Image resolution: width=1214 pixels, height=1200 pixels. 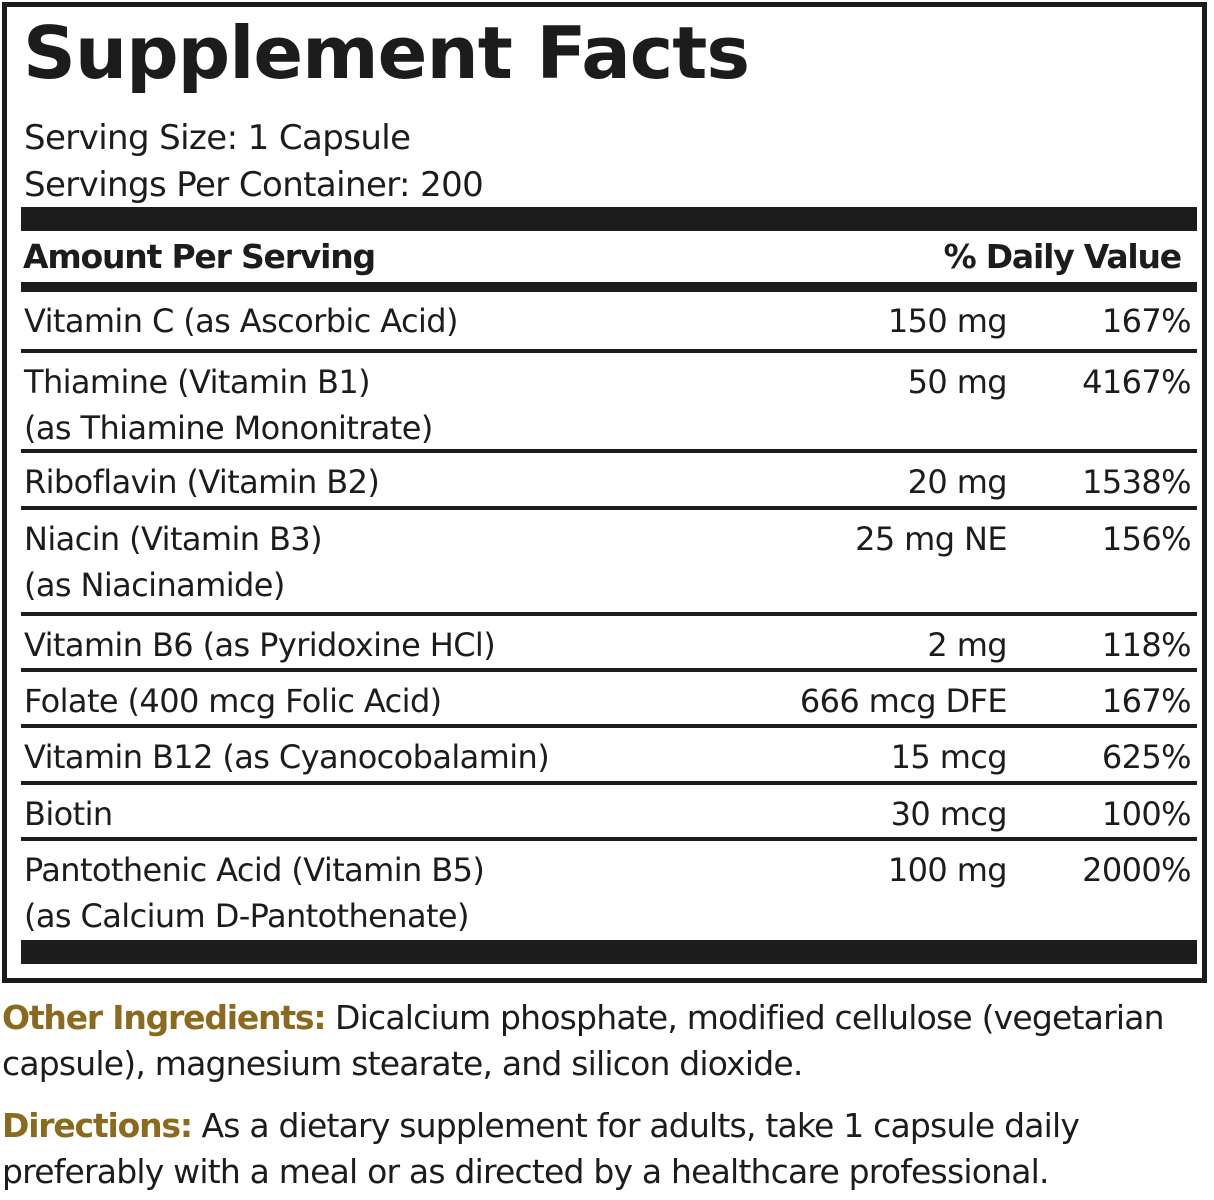 I want to click on nutrient-daily-value: 118%, so click(x=1146, y=645).